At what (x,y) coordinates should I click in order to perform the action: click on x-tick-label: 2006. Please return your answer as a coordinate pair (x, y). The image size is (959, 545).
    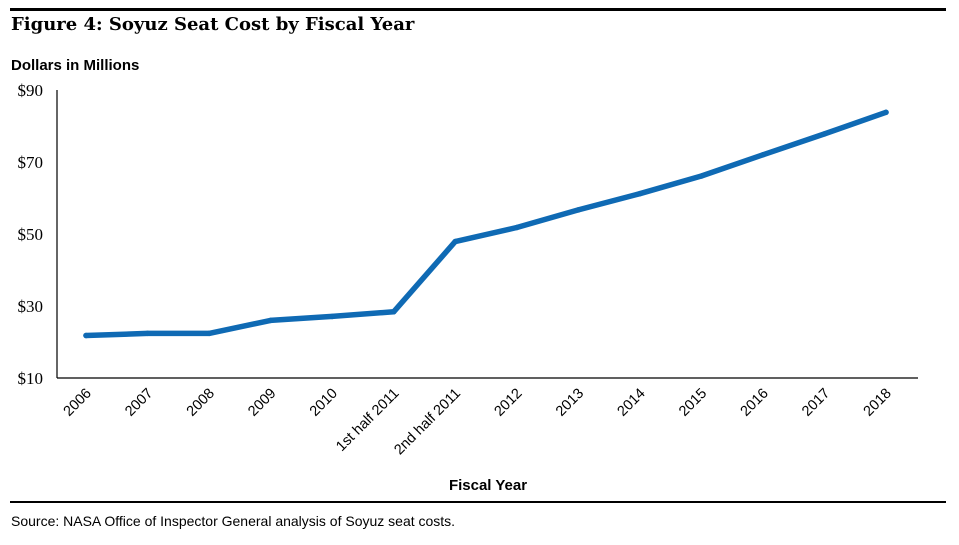
    Looking at the image, I should click on (78, 403).